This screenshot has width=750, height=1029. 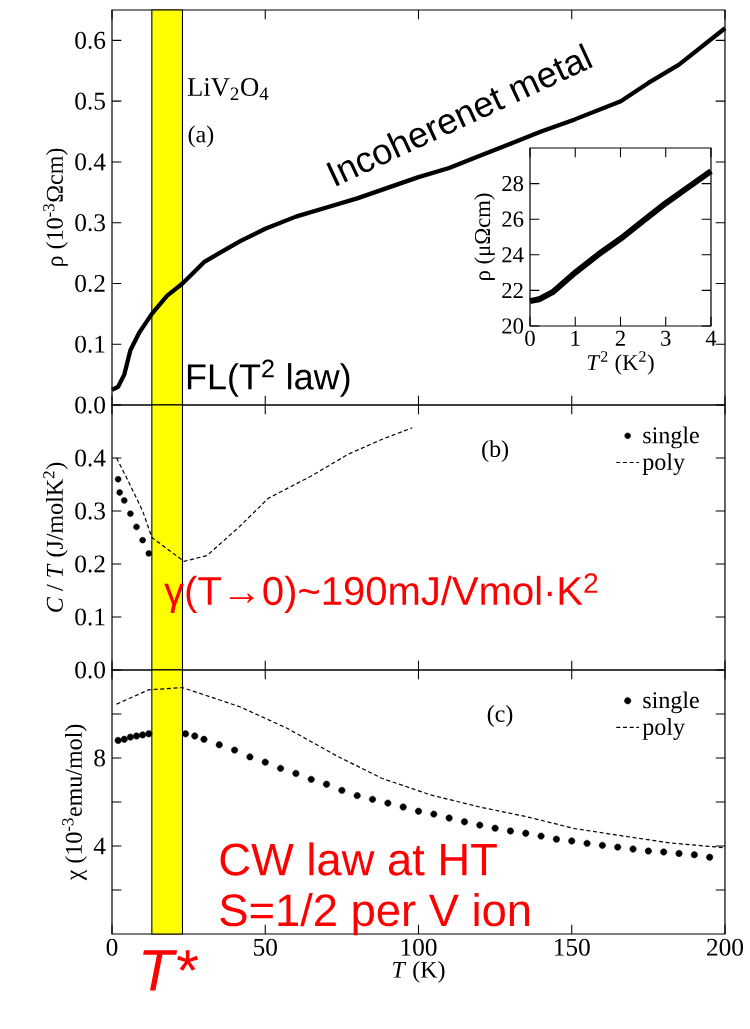 I want to click on annotation: (c), so click(x=500, y=716).